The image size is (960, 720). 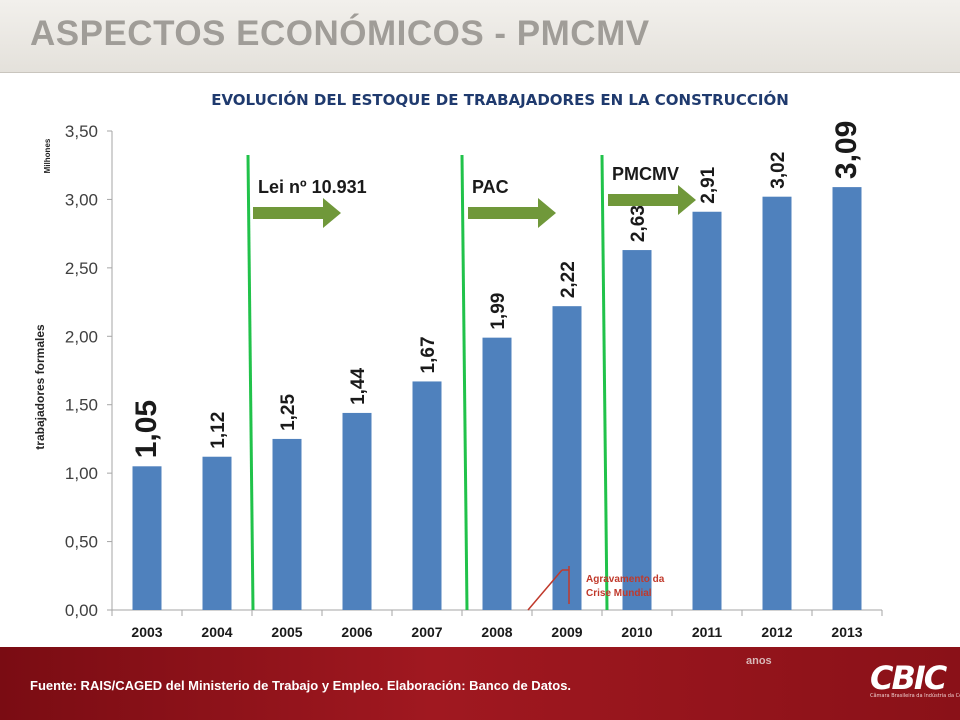 What do you see at coordinates (567, 458) in the screenshot?
I see `bar-2009` at bounding box center [567, 458].